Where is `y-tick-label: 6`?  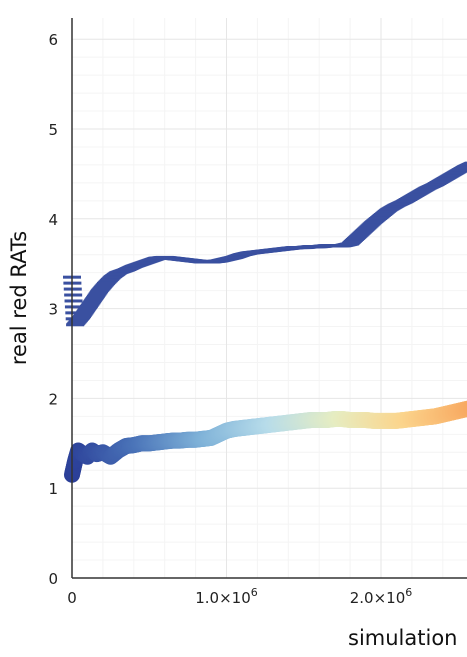 y-tick-label: 6 is located at coordinates (53, 40).